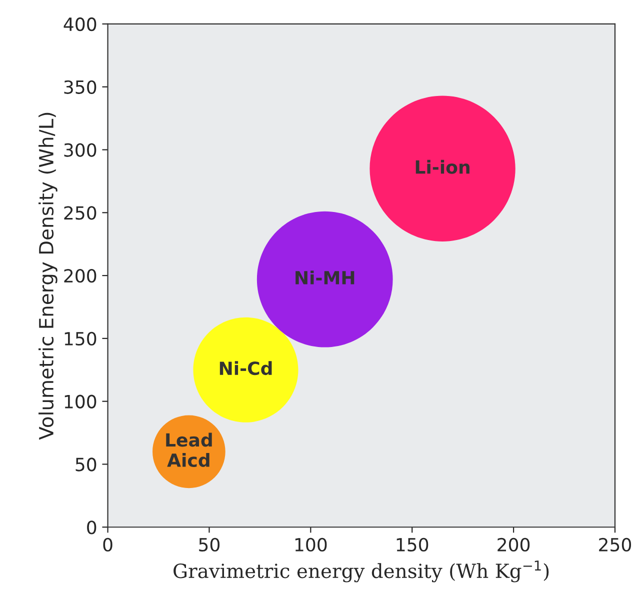 The height and width of the screenshot is (599, 634). What do you see at coordinates (80, 339) in the screenshot?
I see `y-tick-label: 150` at bounding box center [80, 339].